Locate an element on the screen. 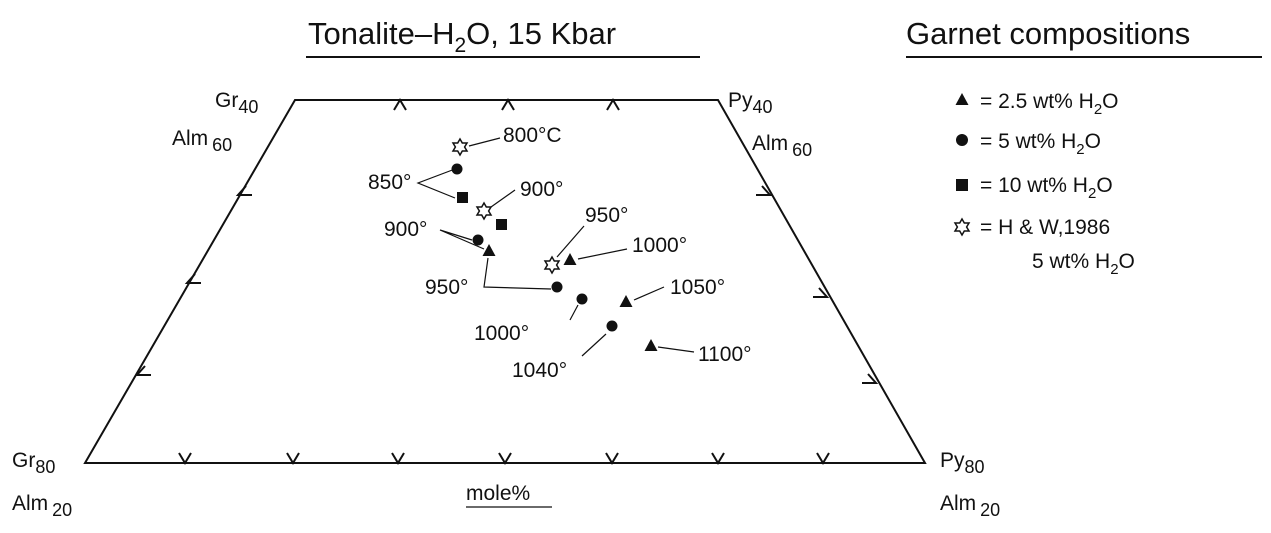  title: Tonalite–H2O, 15 Kbar is located at coordinates (462, 36).